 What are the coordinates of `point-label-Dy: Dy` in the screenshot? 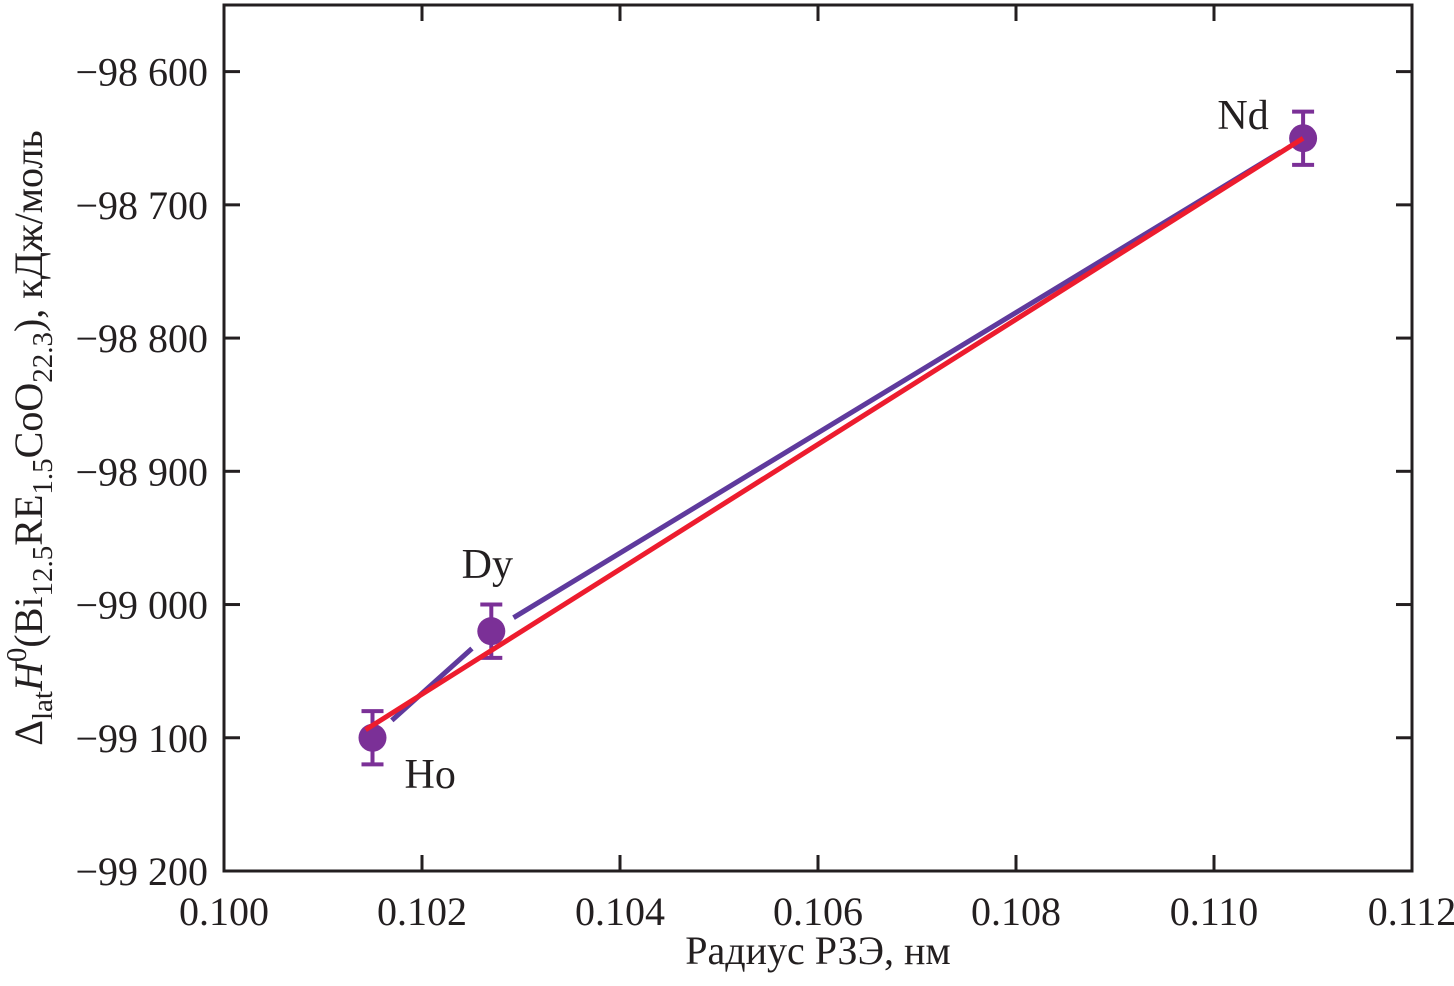 It's located at (487, 565).